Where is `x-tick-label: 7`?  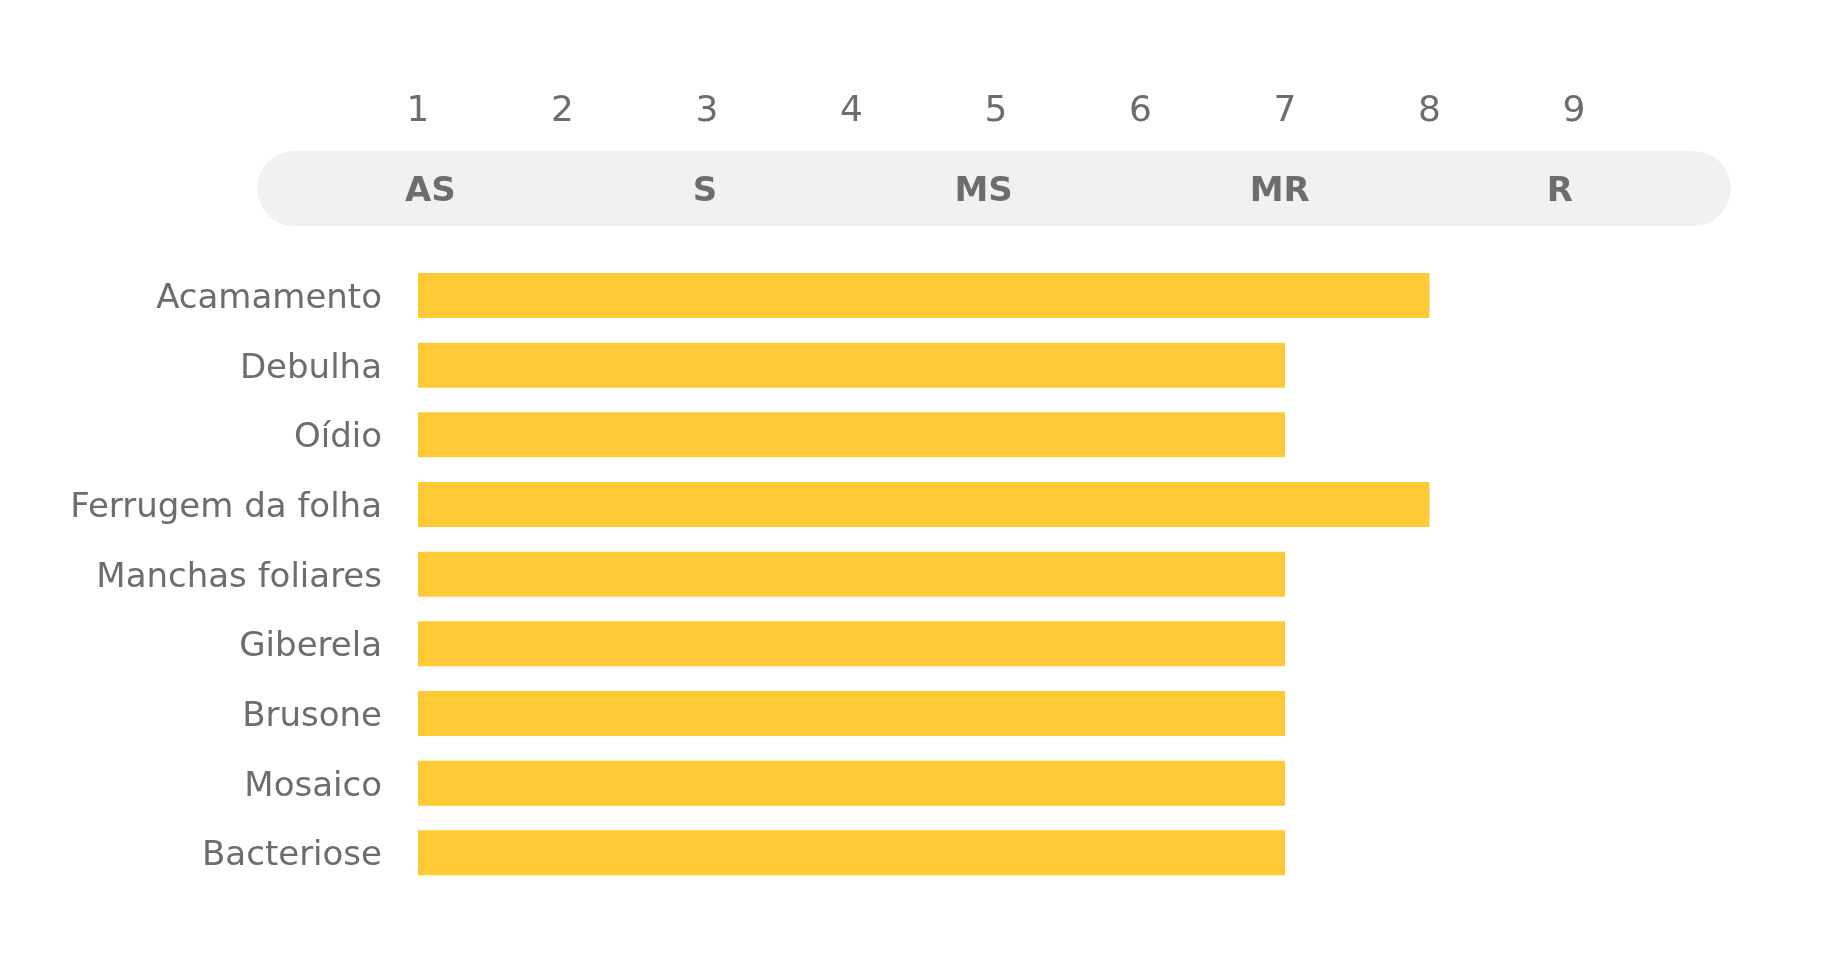
x-tick-label: 7 is located at coordinates (1285, 108).